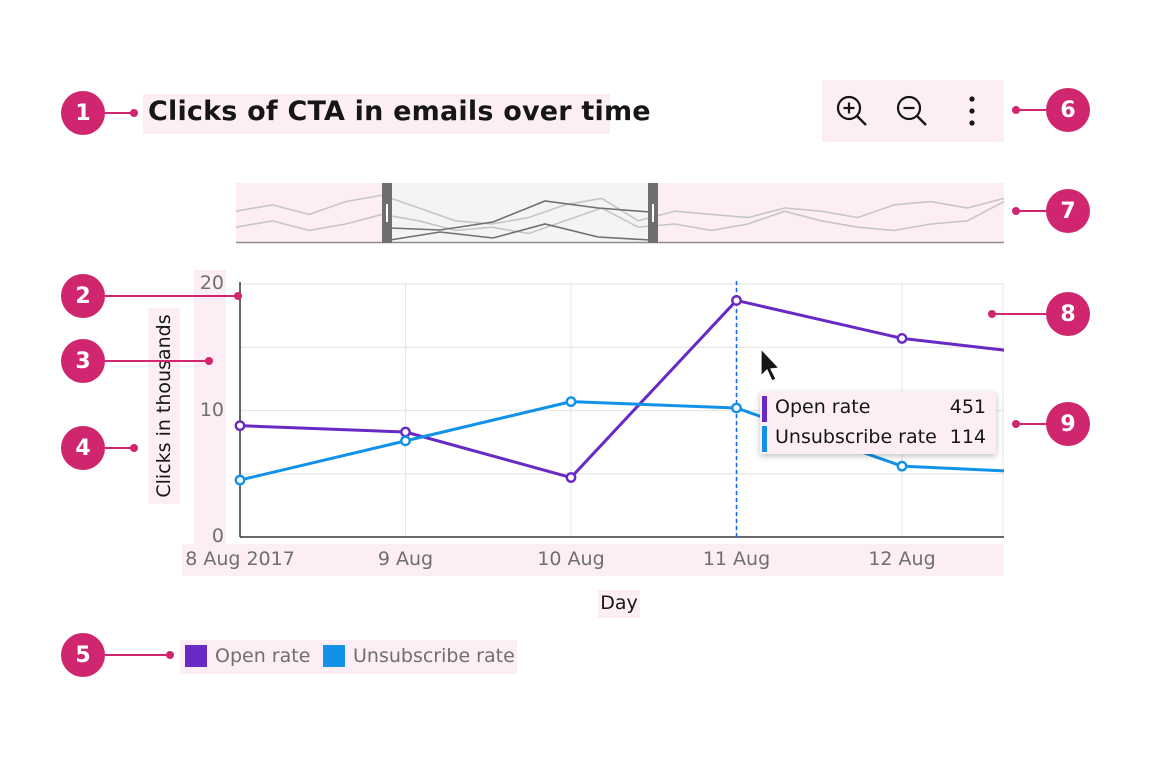  I want to click on mouse-cursor-icon, so click(770, 364).